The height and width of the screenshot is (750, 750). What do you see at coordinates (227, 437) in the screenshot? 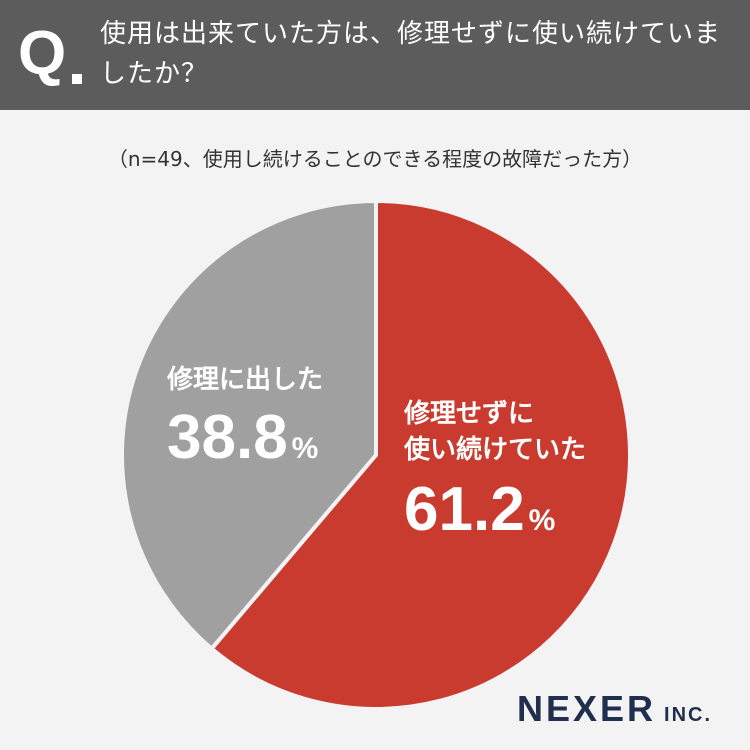
I see `slice-percent-value: 38.8` at bounding box center [227, 437].